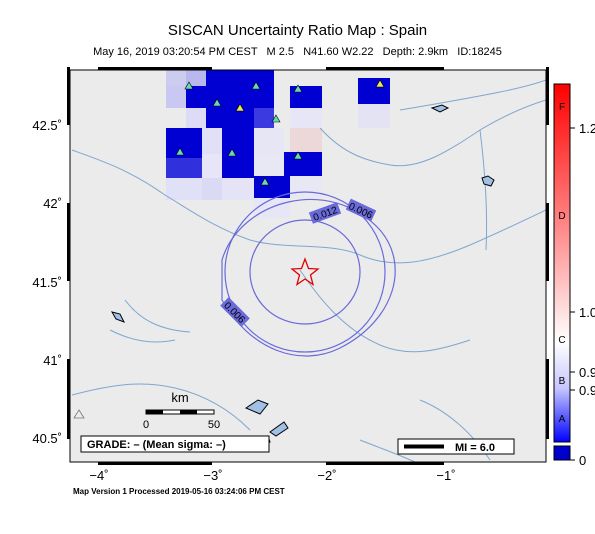  What do you see at coordinates (52, 203) in the screenshot?
I see `lat-tick-label: 42˚` at bounding box center [52, 203].